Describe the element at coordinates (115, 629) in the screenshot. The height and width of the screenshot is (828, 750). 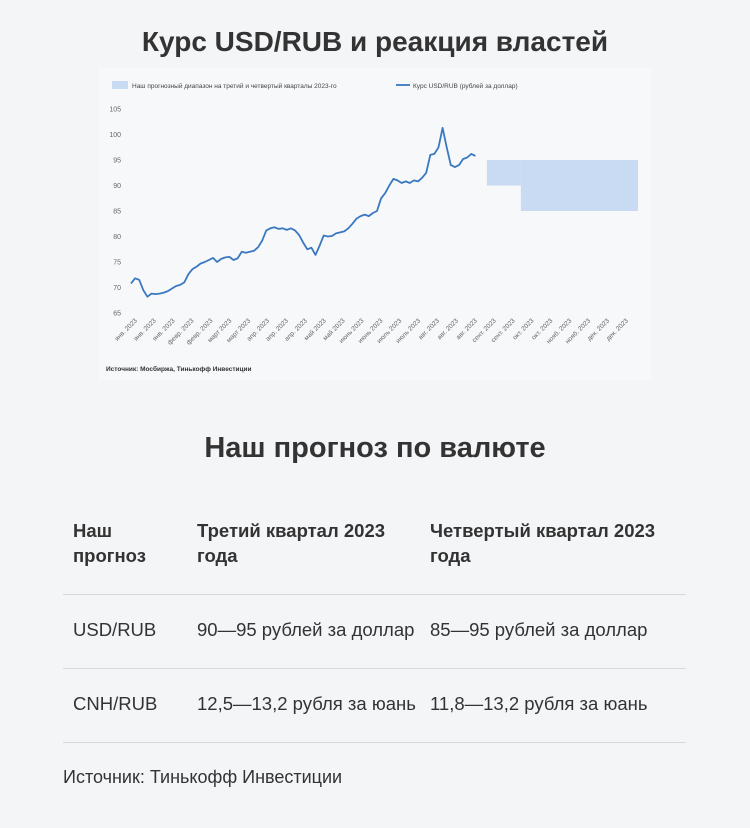
I see `pair-cell: USD/RUB` at that location.